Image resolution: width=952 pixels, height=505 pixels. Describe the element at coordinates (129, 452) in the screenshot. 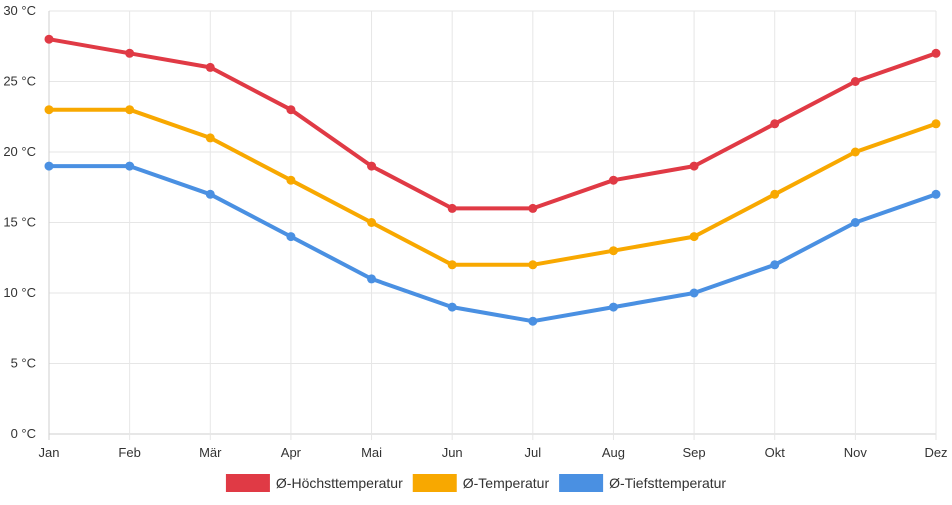

I see `x-tick-label: Feb` at that location.